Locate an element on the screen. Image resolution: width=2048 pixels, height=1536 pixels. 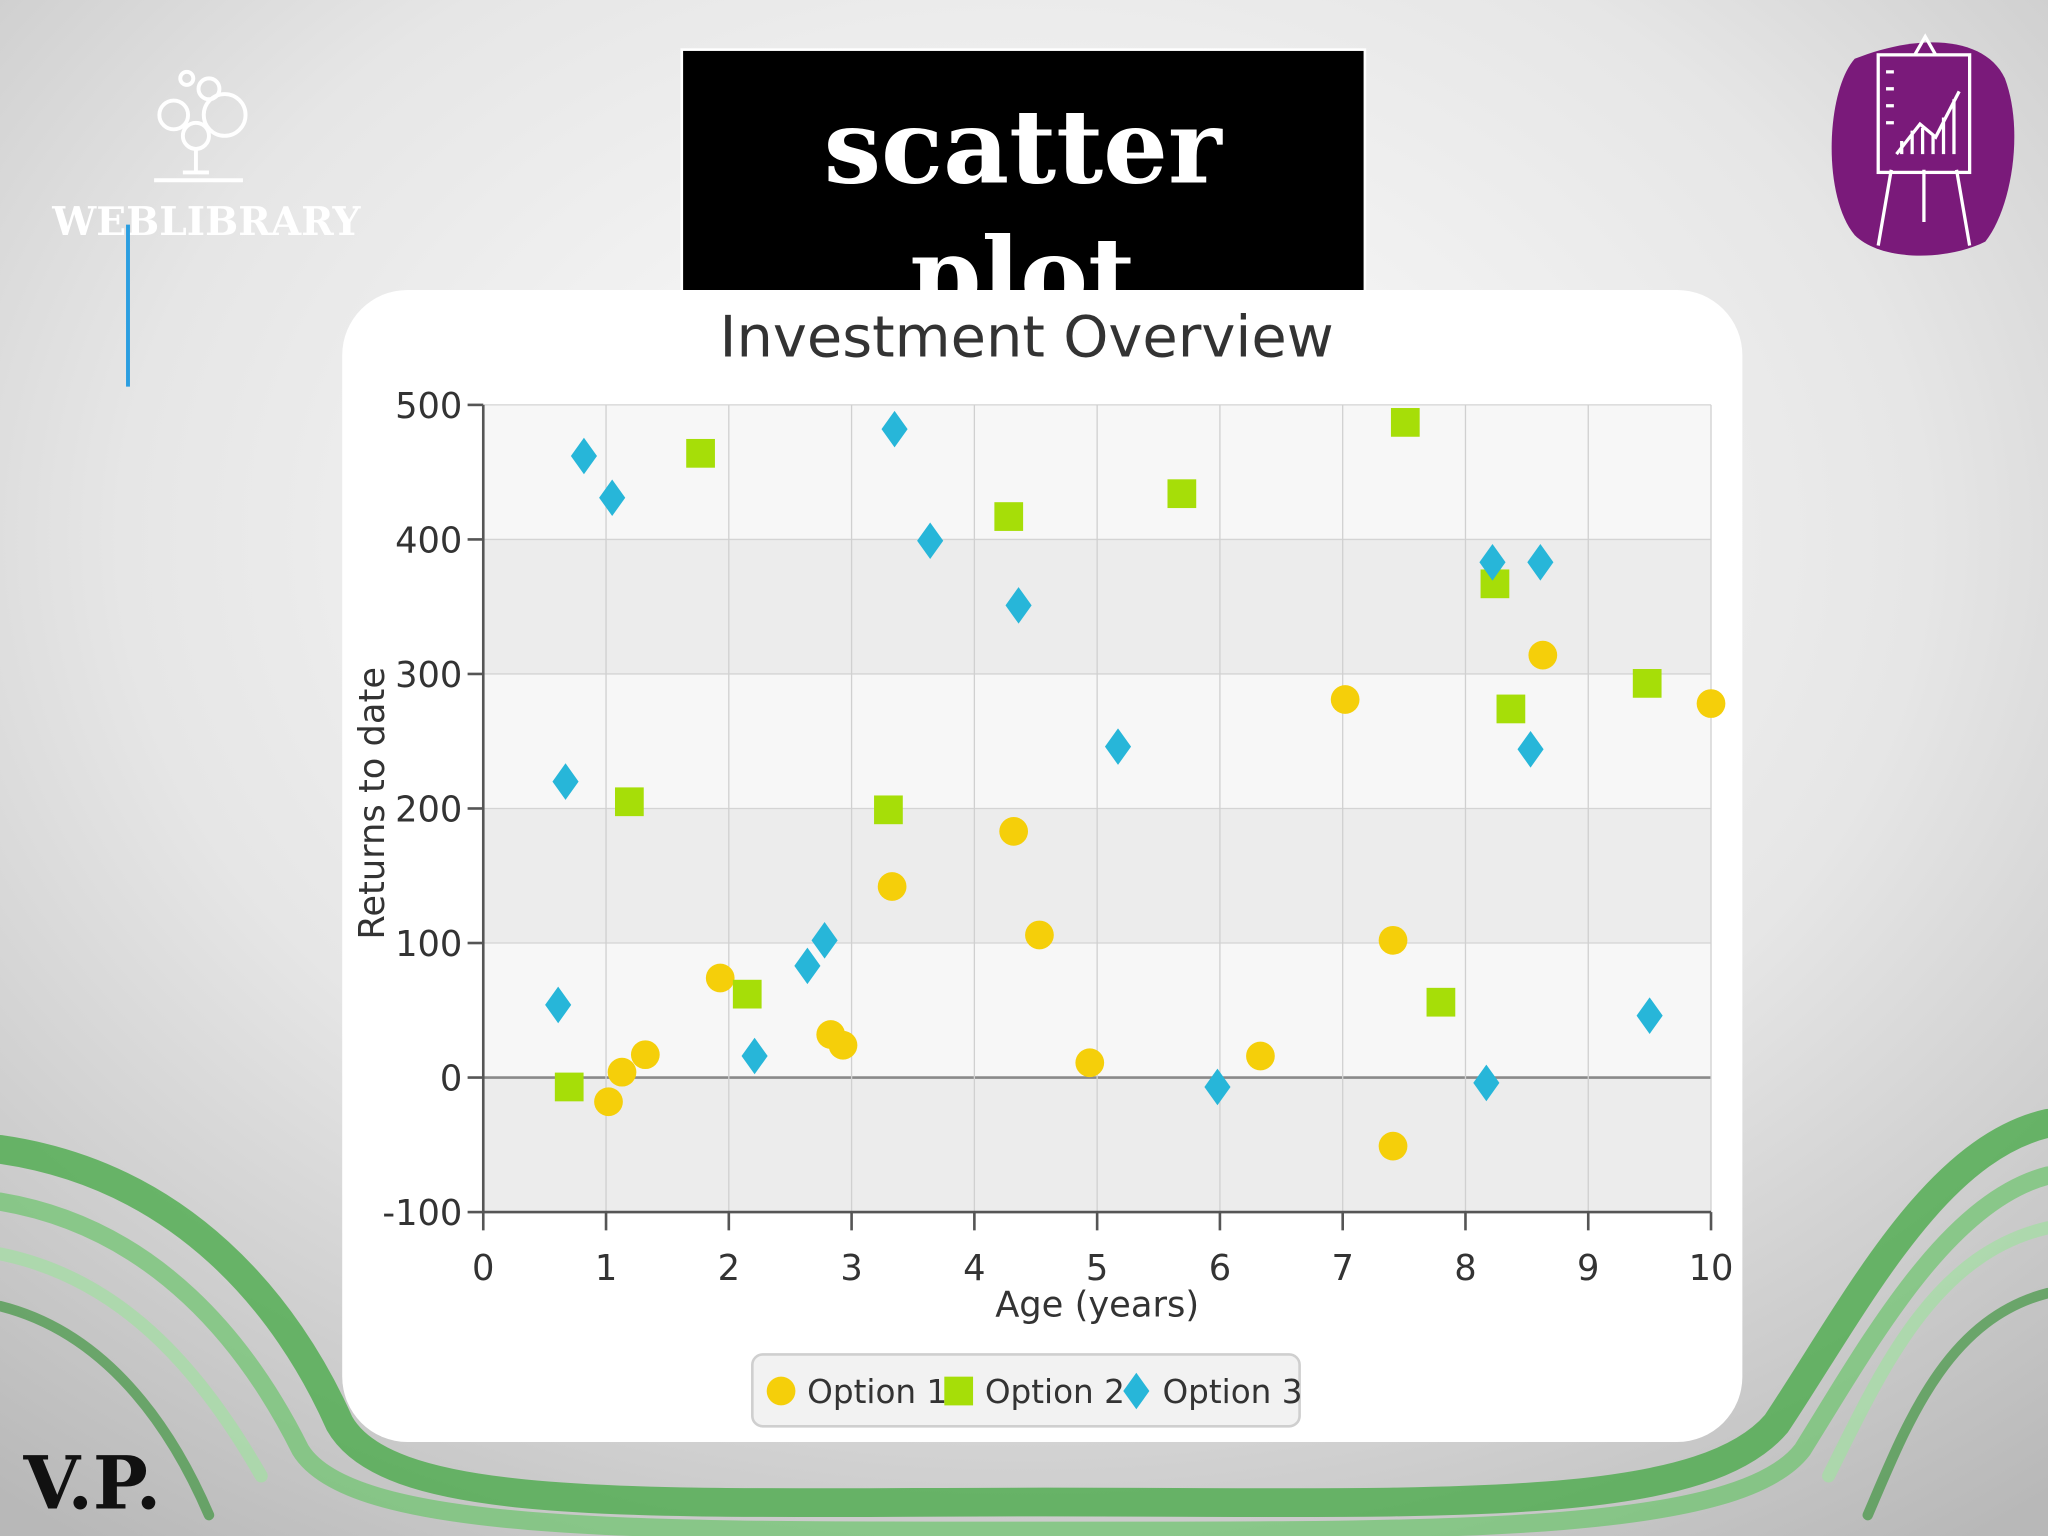
legend-box is located at coordinates (1026, 1390).